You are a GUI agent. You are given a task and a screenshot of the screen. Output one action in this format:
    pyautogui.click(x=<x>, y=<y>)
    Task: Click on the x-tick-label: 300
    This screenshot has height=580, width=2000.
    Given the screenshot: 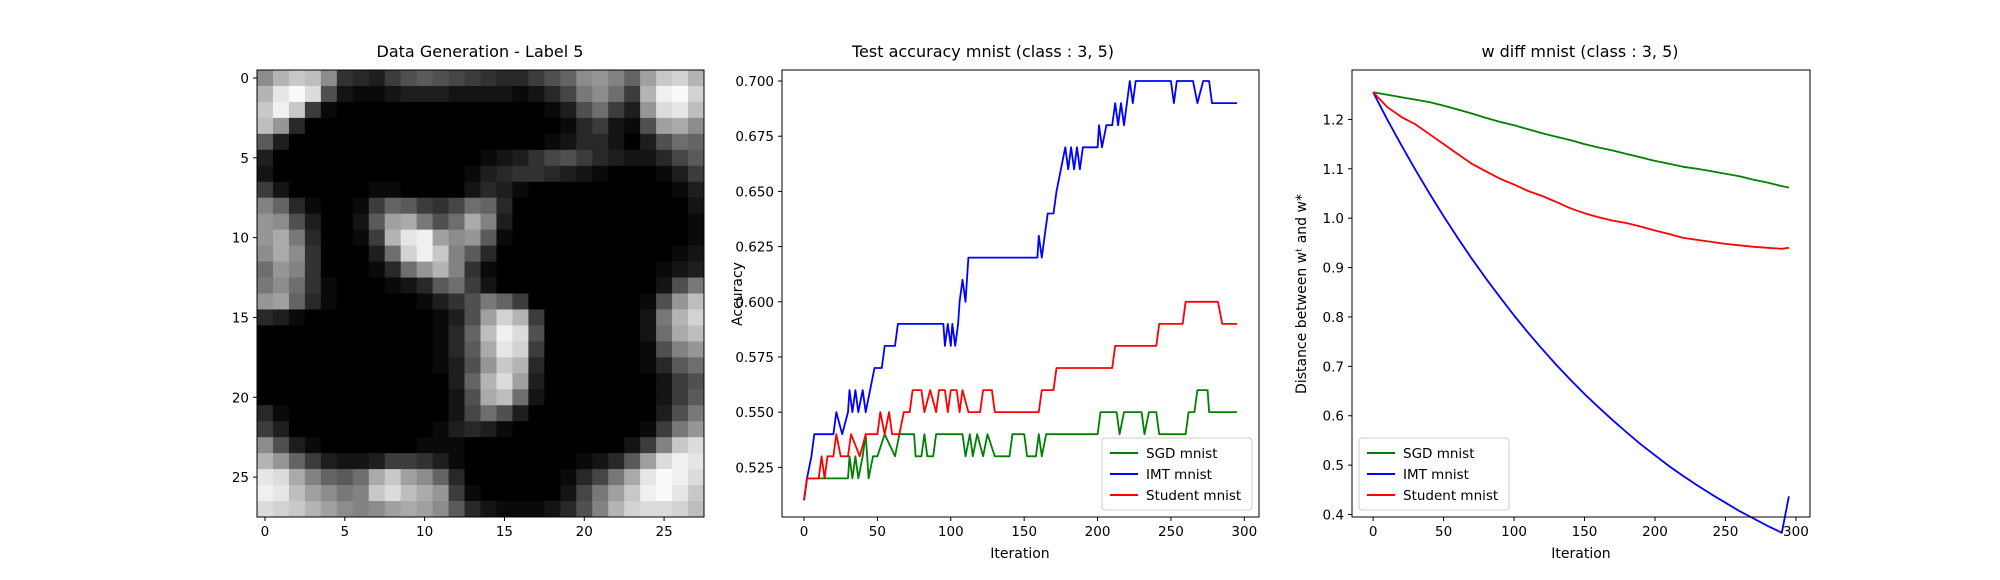 What is the action you would take?
    pyautogui.click(x=1796, y=532)
    